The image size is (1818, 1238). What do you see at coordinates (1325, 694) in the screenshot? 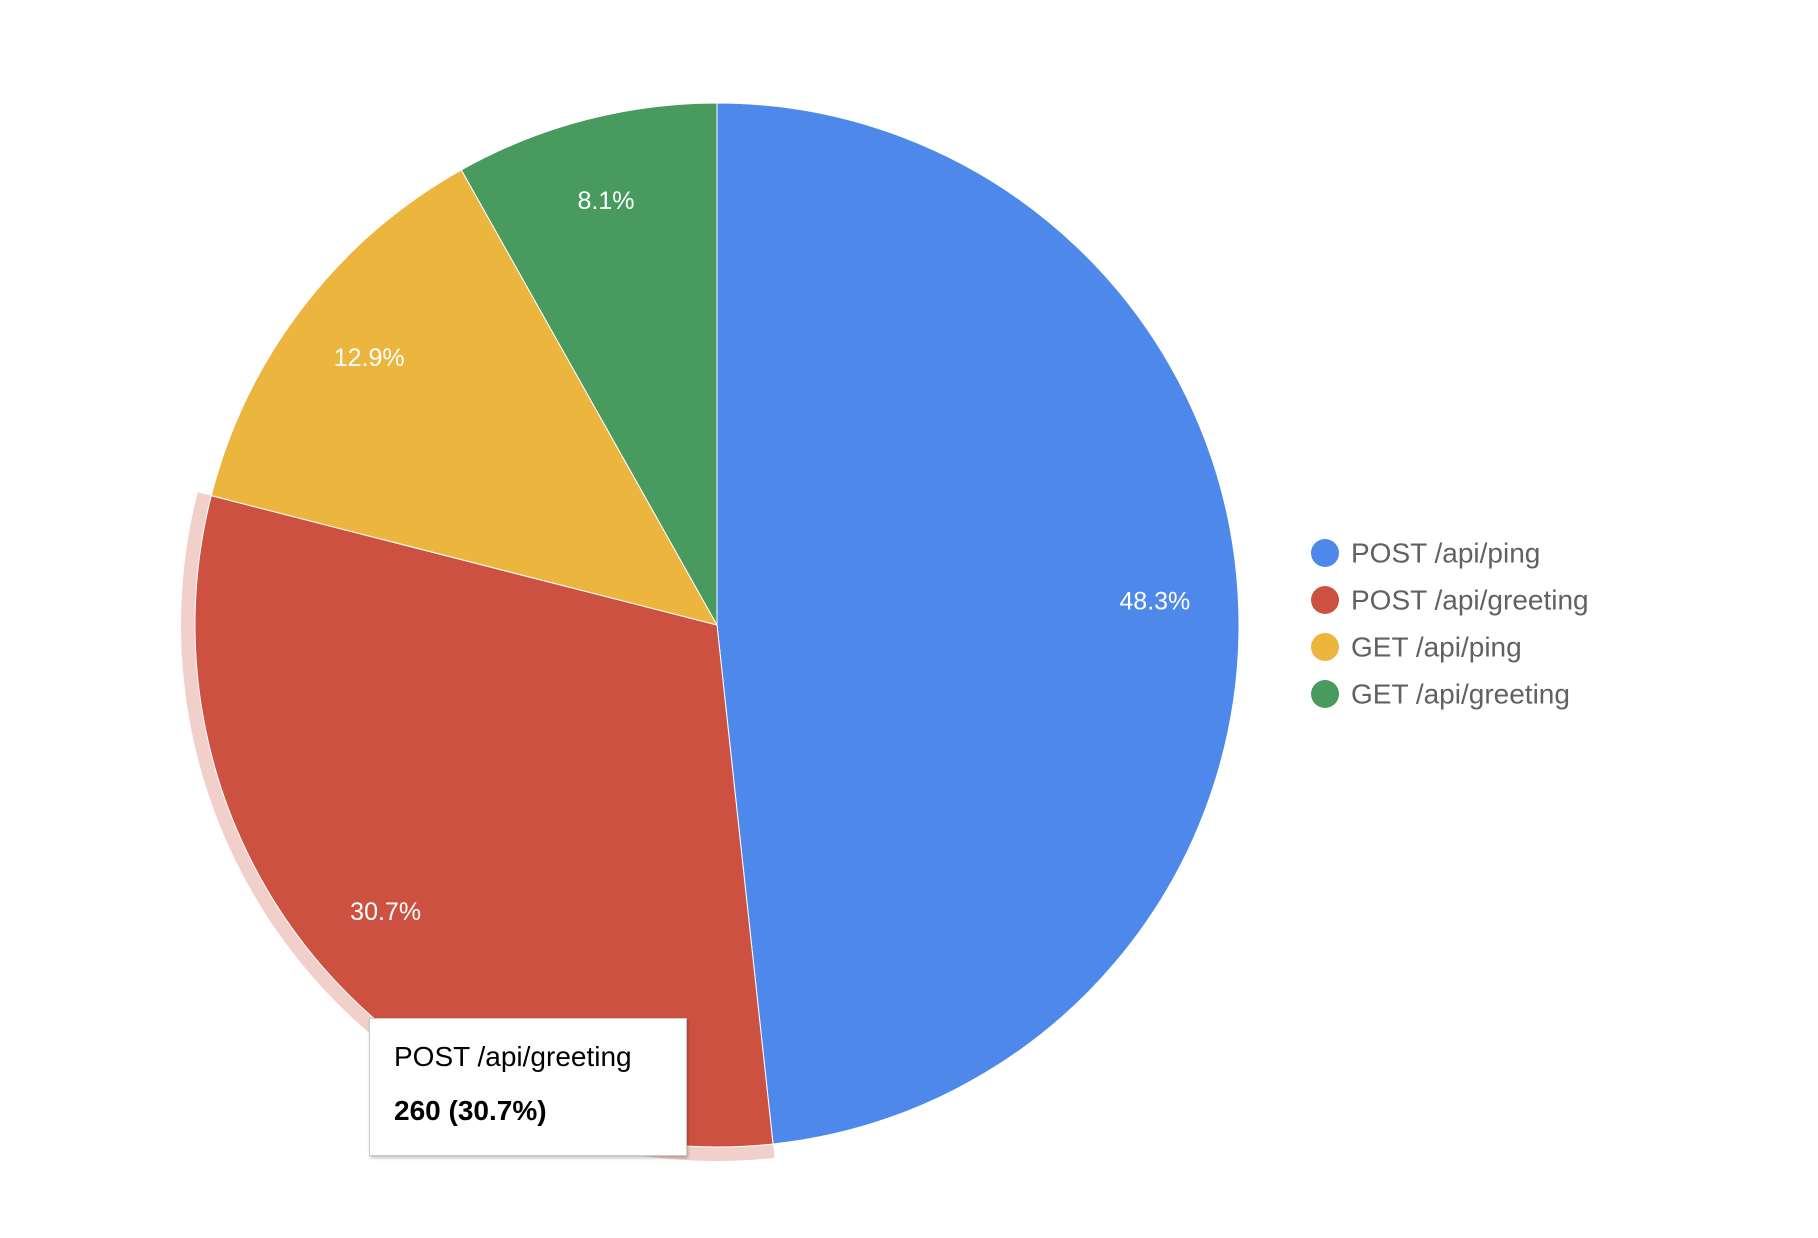
I see `legend-marker-get-api-greeting` at bounding box center [1325, 694].